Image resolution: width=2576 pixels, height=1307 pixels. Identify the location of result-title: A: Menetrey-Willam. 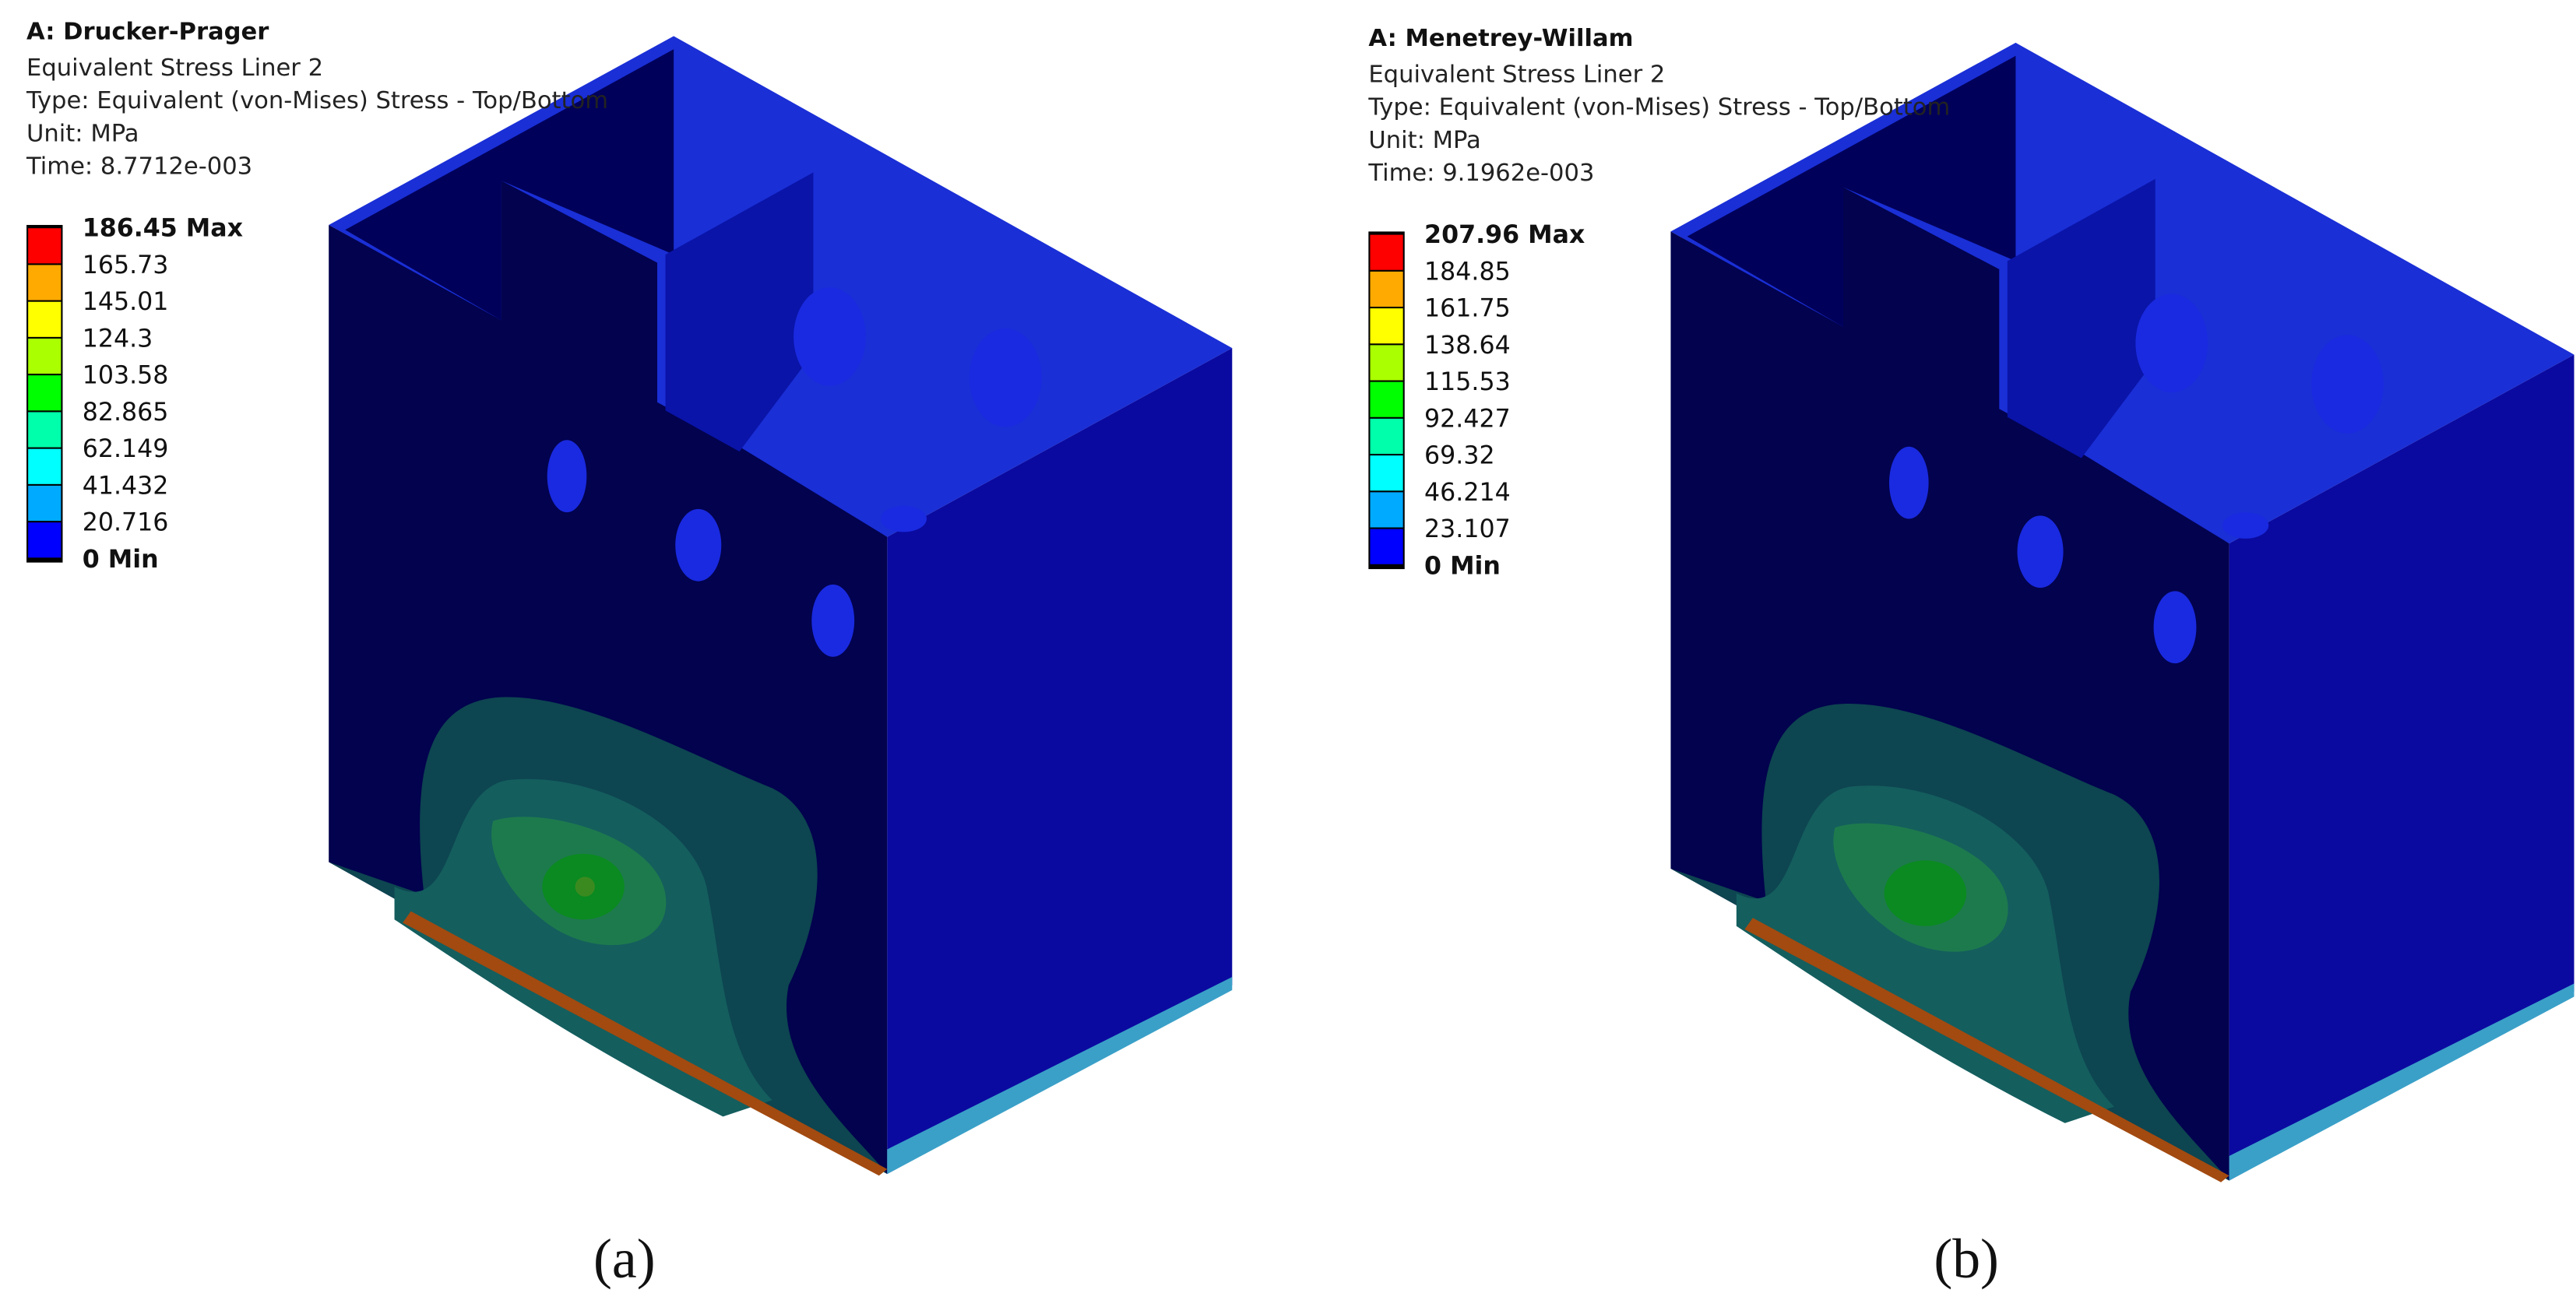
(1500, 38).